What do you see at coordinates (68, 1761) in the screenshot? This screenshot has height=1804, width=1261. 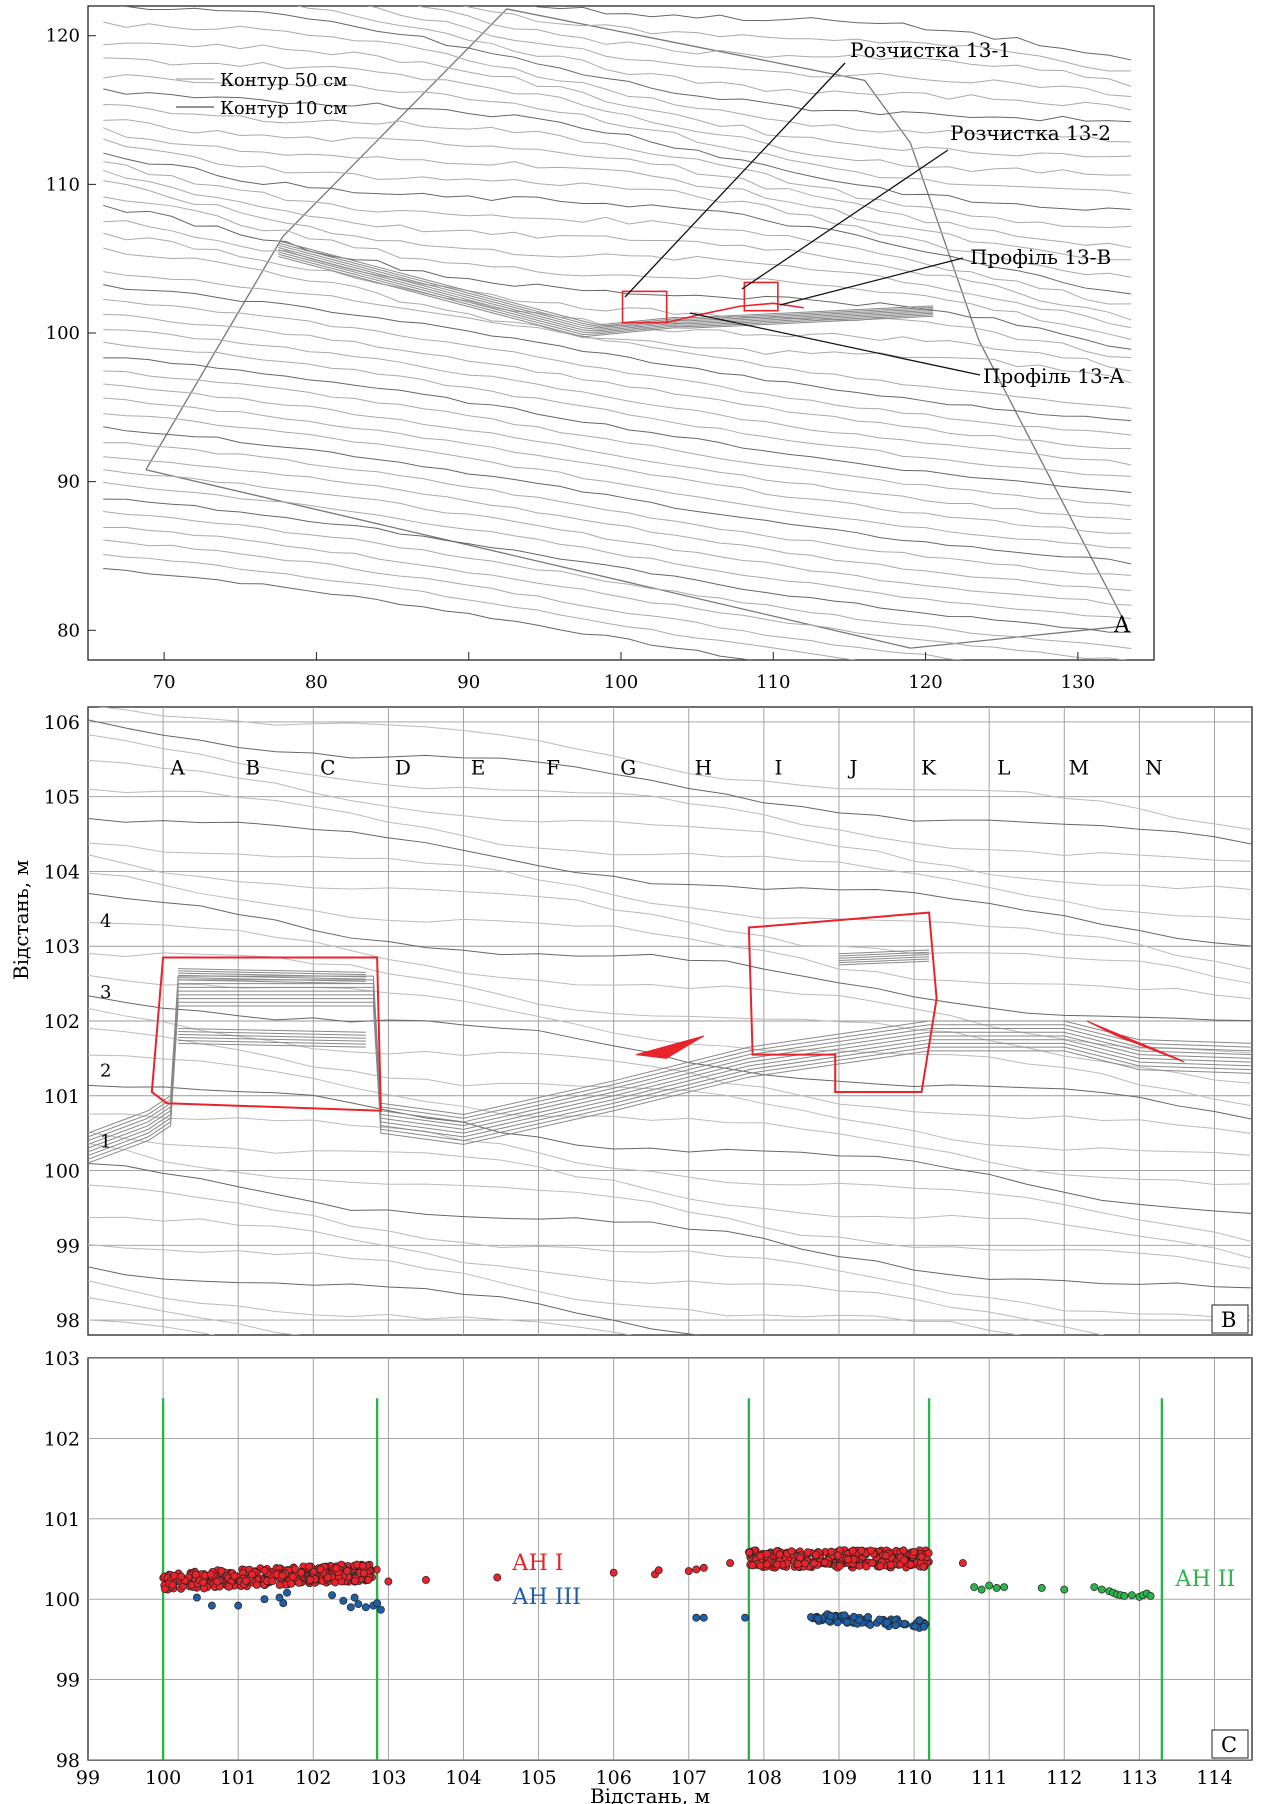 I see `c-y-tick-label: 98` at bounding box center [68, 1761].